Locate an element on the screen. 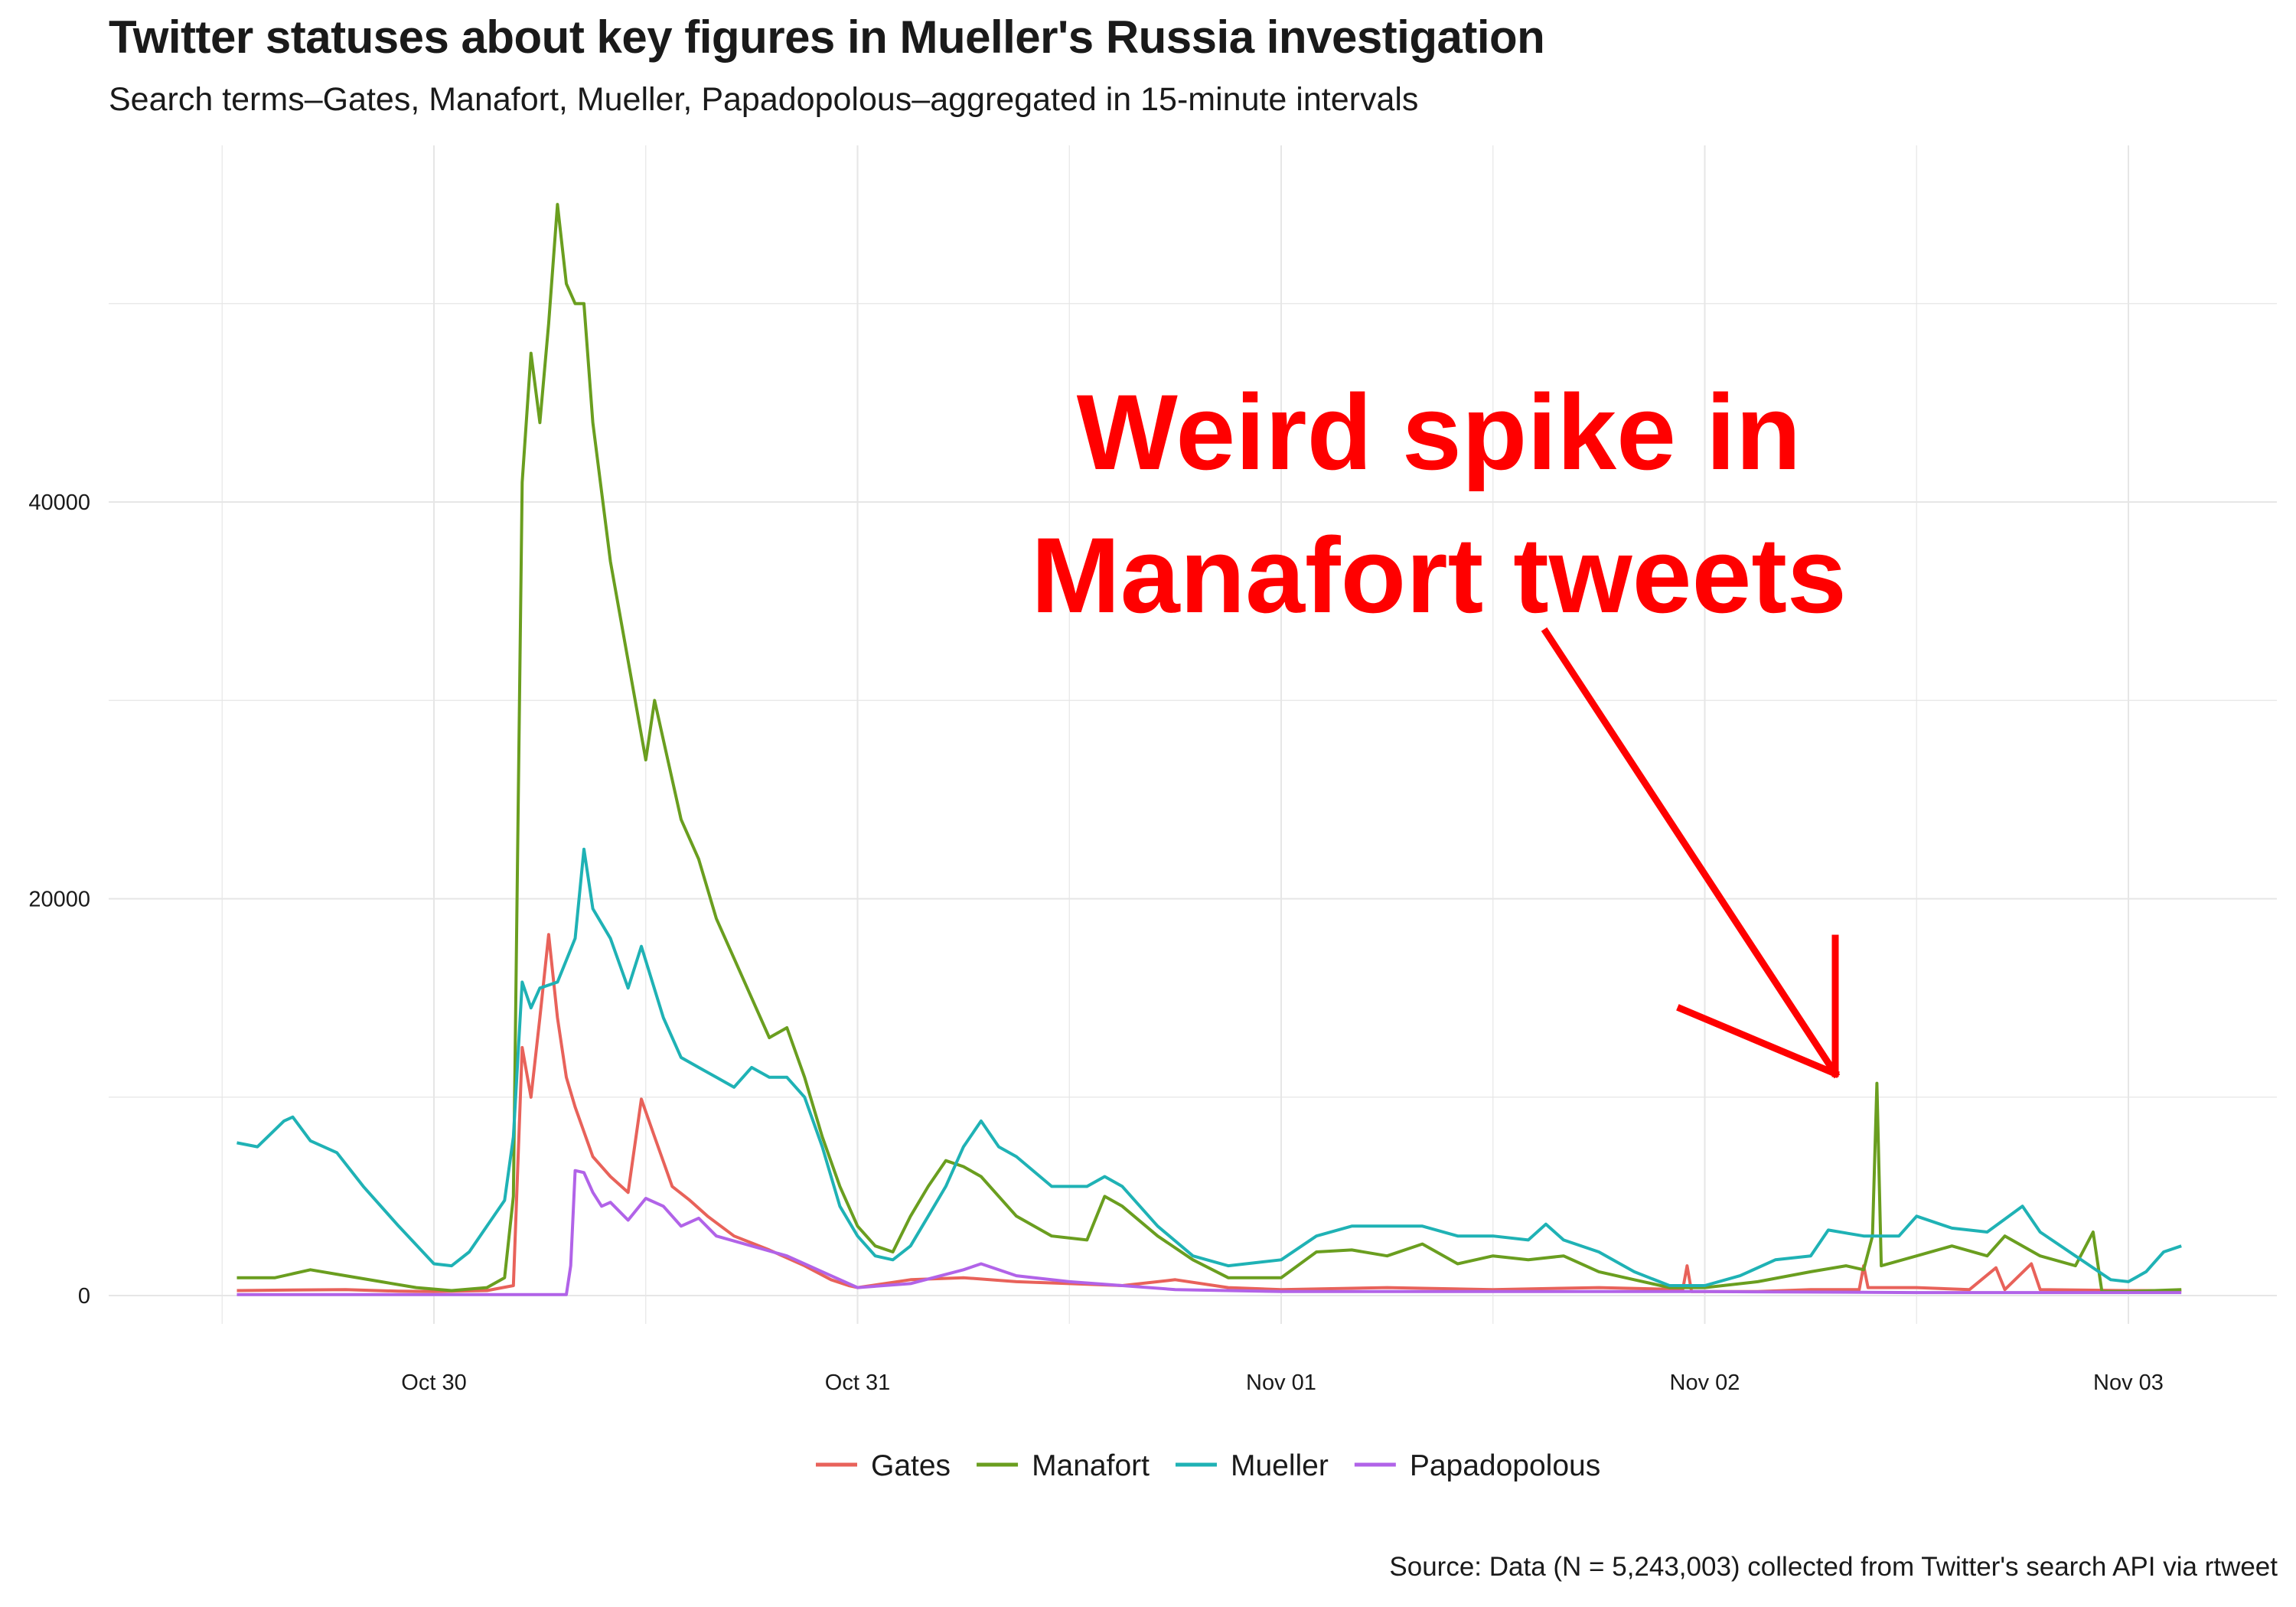  legend-label-manafort: Manafort is located at coordinates (1091, 1465).